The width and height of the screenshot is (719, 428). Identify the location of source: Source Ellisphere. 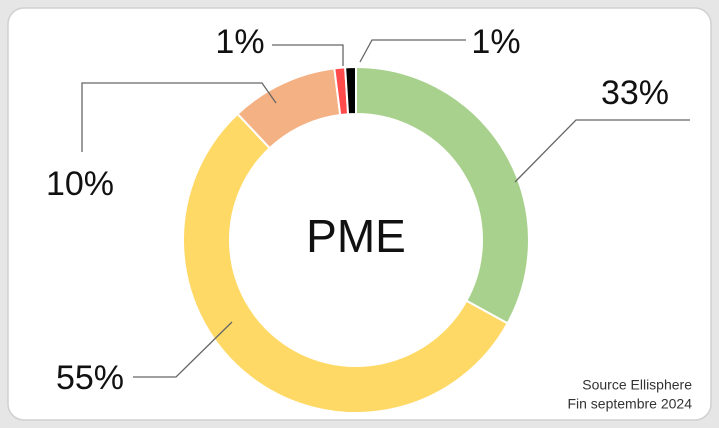
(637, 385).